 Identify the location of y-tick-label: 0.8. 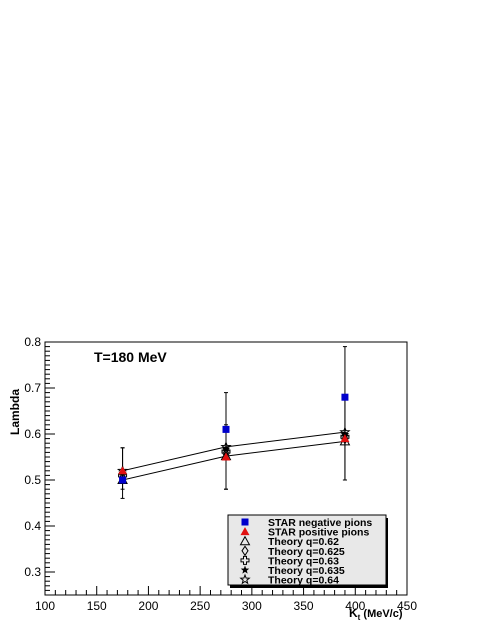
(32, 342).